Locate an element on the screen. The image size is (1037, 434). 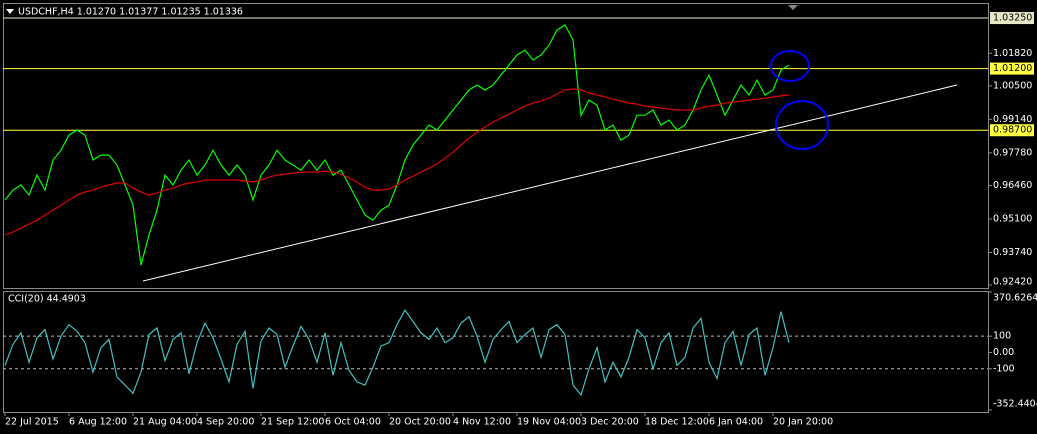
x-tick-label: 3 Dec 20:00 is located at coordinates (610, 422).